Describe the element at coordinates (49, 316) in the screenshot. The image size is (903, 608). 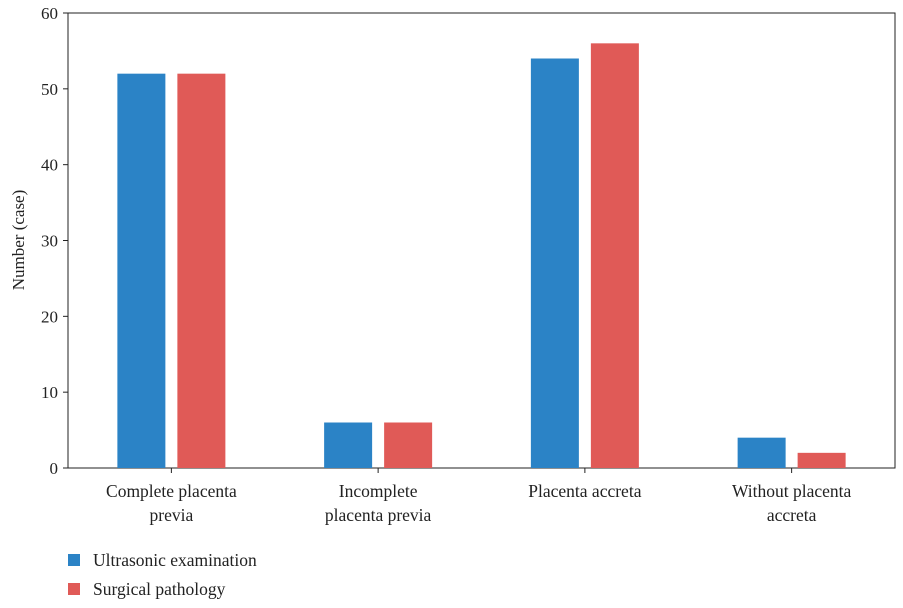
I see `y-tick-label-20: 20` at that location.